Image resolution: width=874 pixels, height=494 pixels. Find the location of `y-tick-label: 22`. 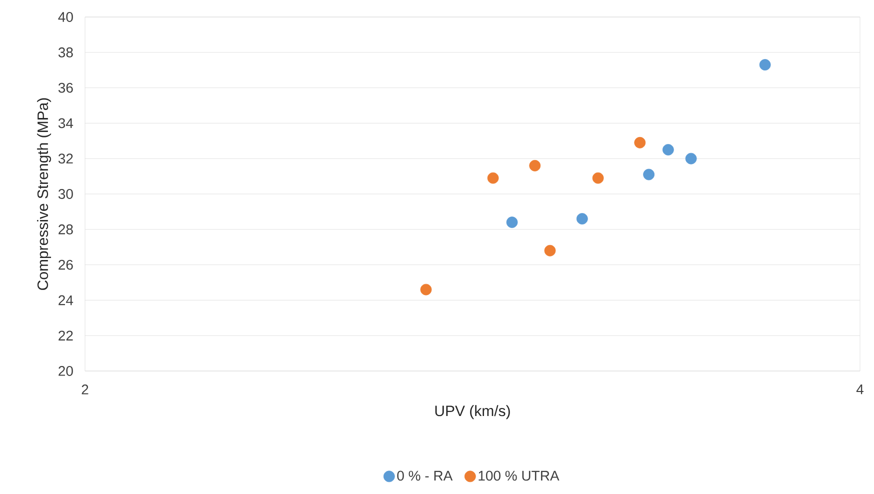

y-tick-label: 22 is located at coordinates (65, 335).